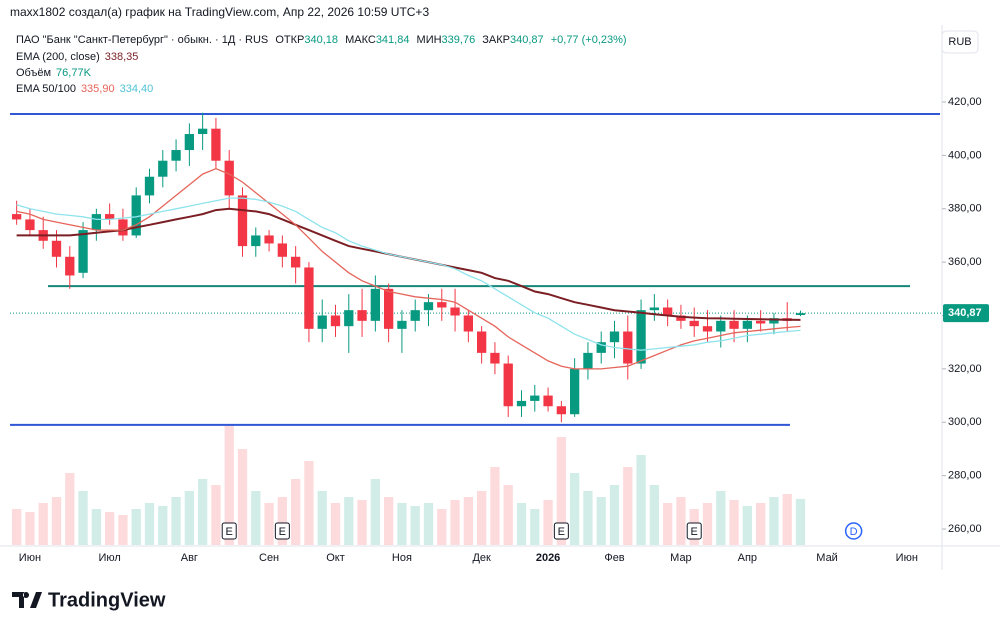 Image resolution: width=1000 pixels, height=629 pixels. I want to click on ema100-value: 334,40, so click(137, 89).